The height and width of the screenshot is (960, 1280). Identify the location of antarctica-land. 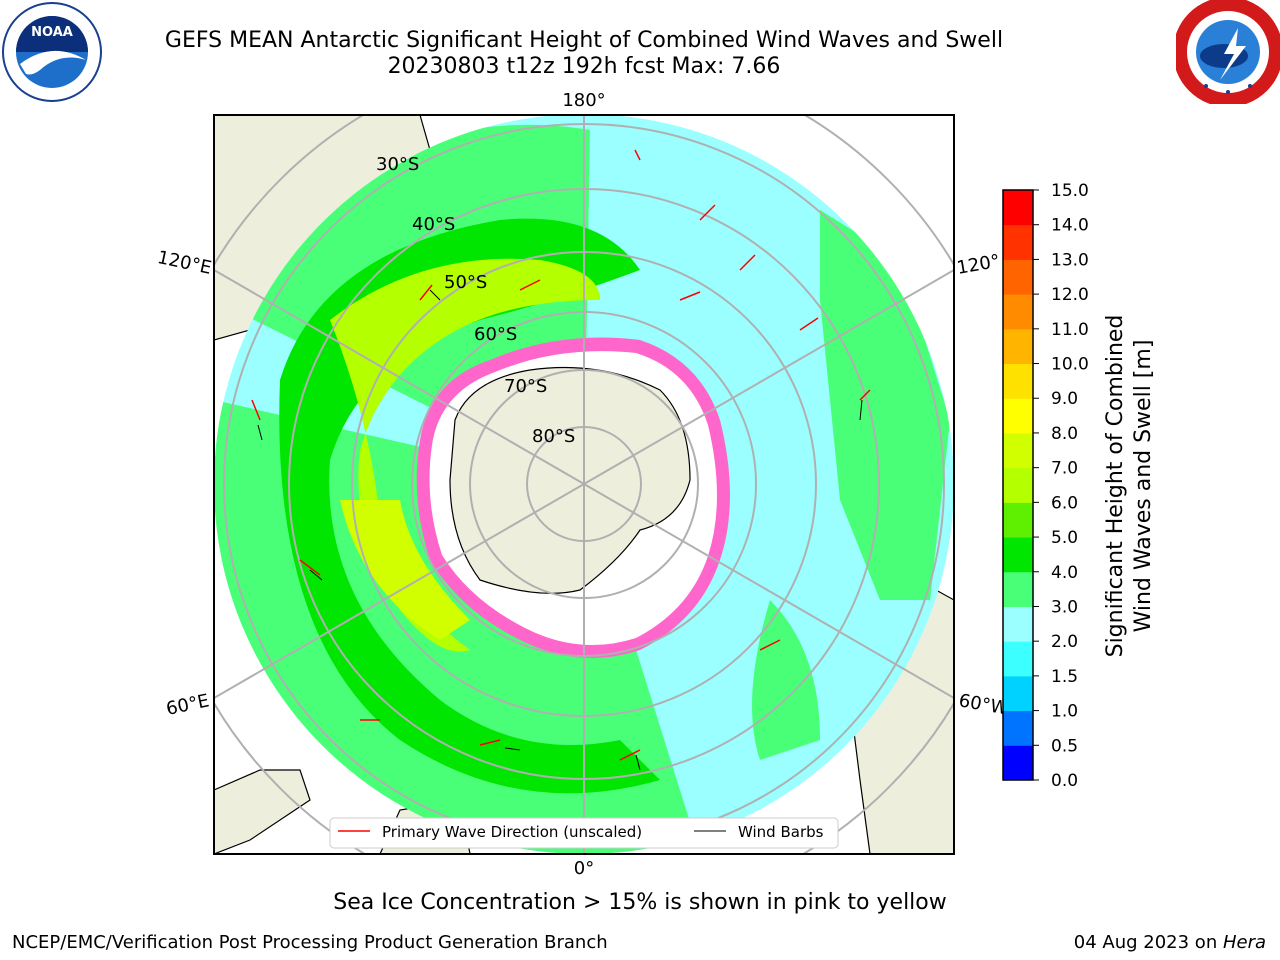
(570, 480).